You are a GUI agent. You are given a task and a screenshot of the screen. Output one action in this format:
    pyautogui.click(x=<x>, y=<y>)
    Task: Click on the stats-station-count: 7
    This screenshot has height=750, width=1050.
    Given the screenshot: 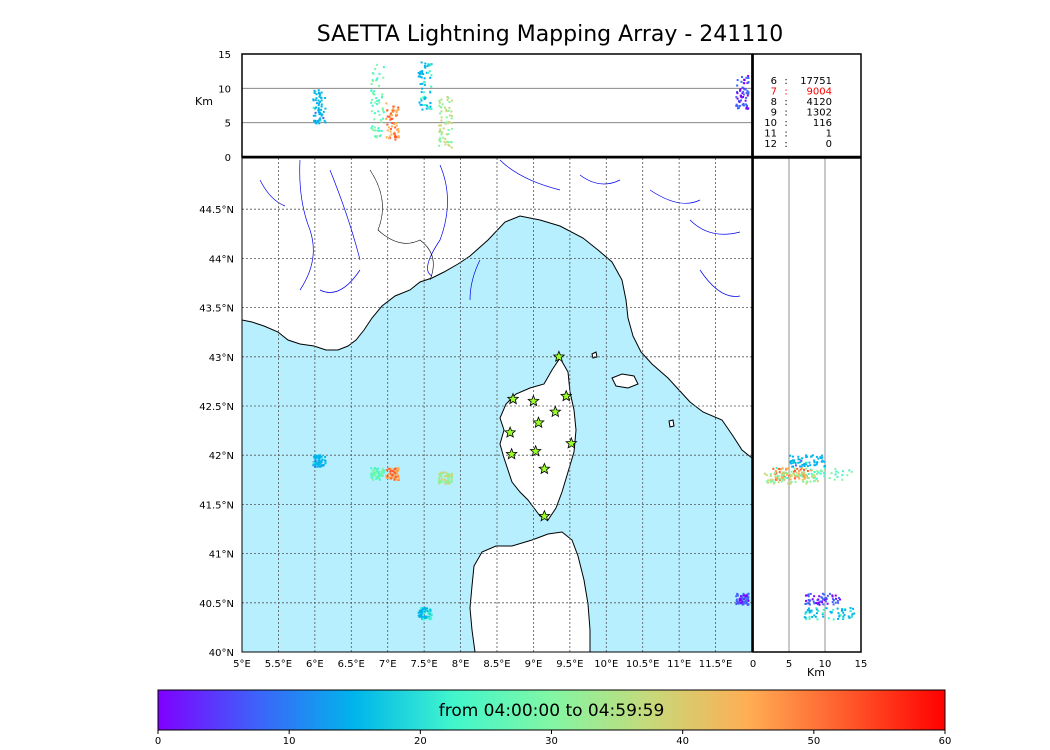 What is the action you would take?
    pyautogui.click(x=774, y=92)
    